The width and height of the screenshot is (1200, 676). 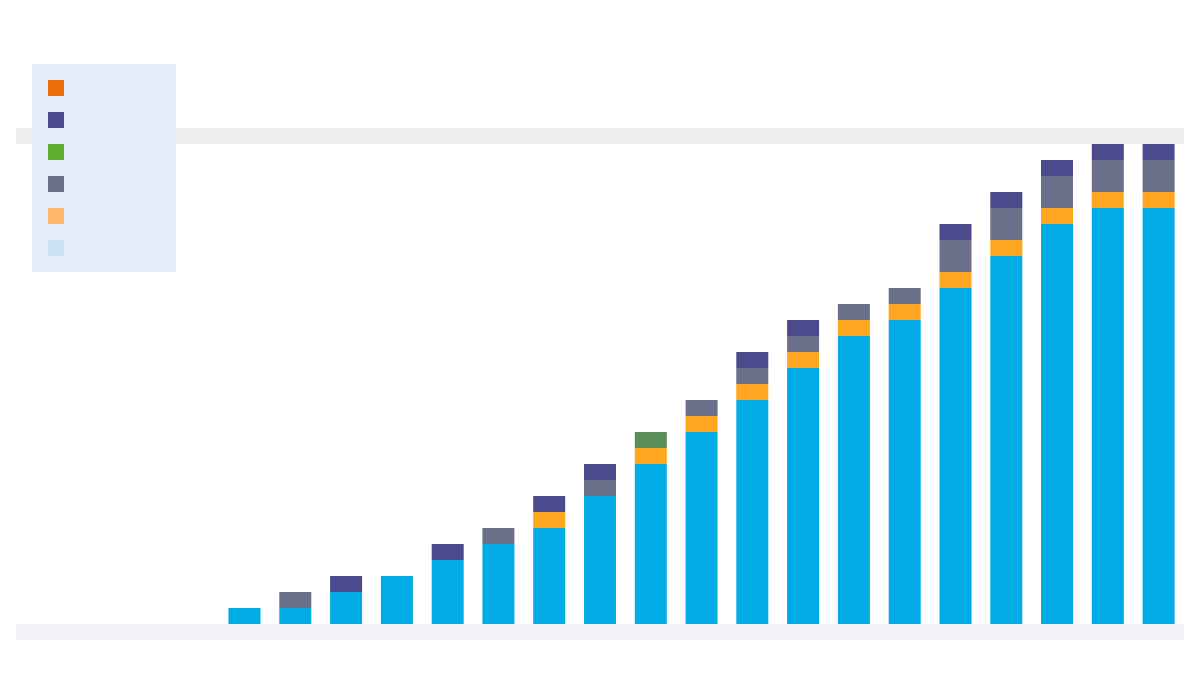 What do you see at coordinates (600, 632) in the screenshot?
I see `x-axis-band` at bounding box center [600, 632].